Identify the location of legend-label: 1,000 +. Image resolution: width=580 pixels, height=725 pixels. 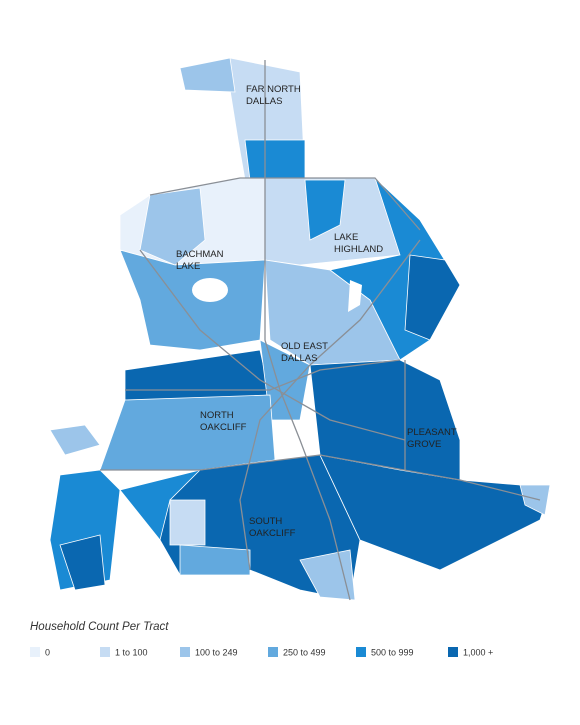
(478, 652).